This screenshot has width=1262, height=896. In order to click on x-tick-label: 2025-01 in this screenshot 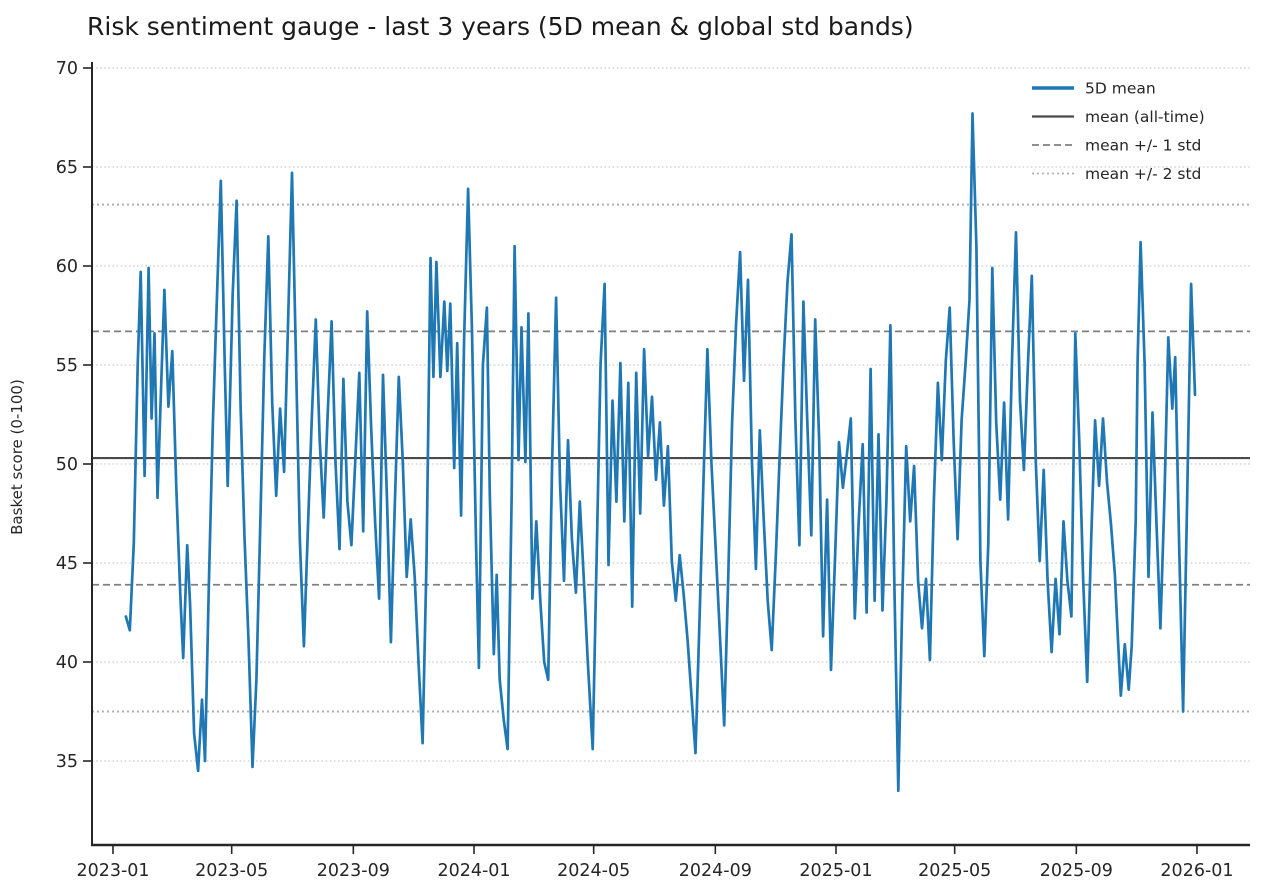, I will do `click(835, 871)`.